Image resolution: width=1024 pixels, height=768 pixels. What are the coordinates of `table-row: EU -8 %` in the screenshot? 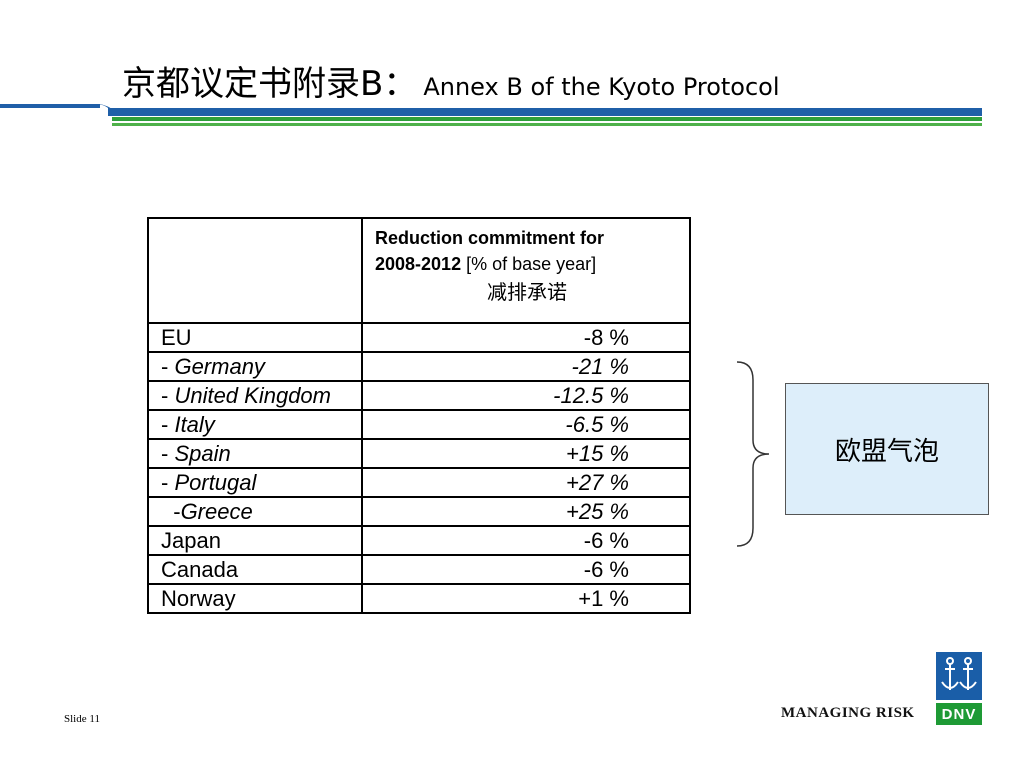 It's located at (419, 337).